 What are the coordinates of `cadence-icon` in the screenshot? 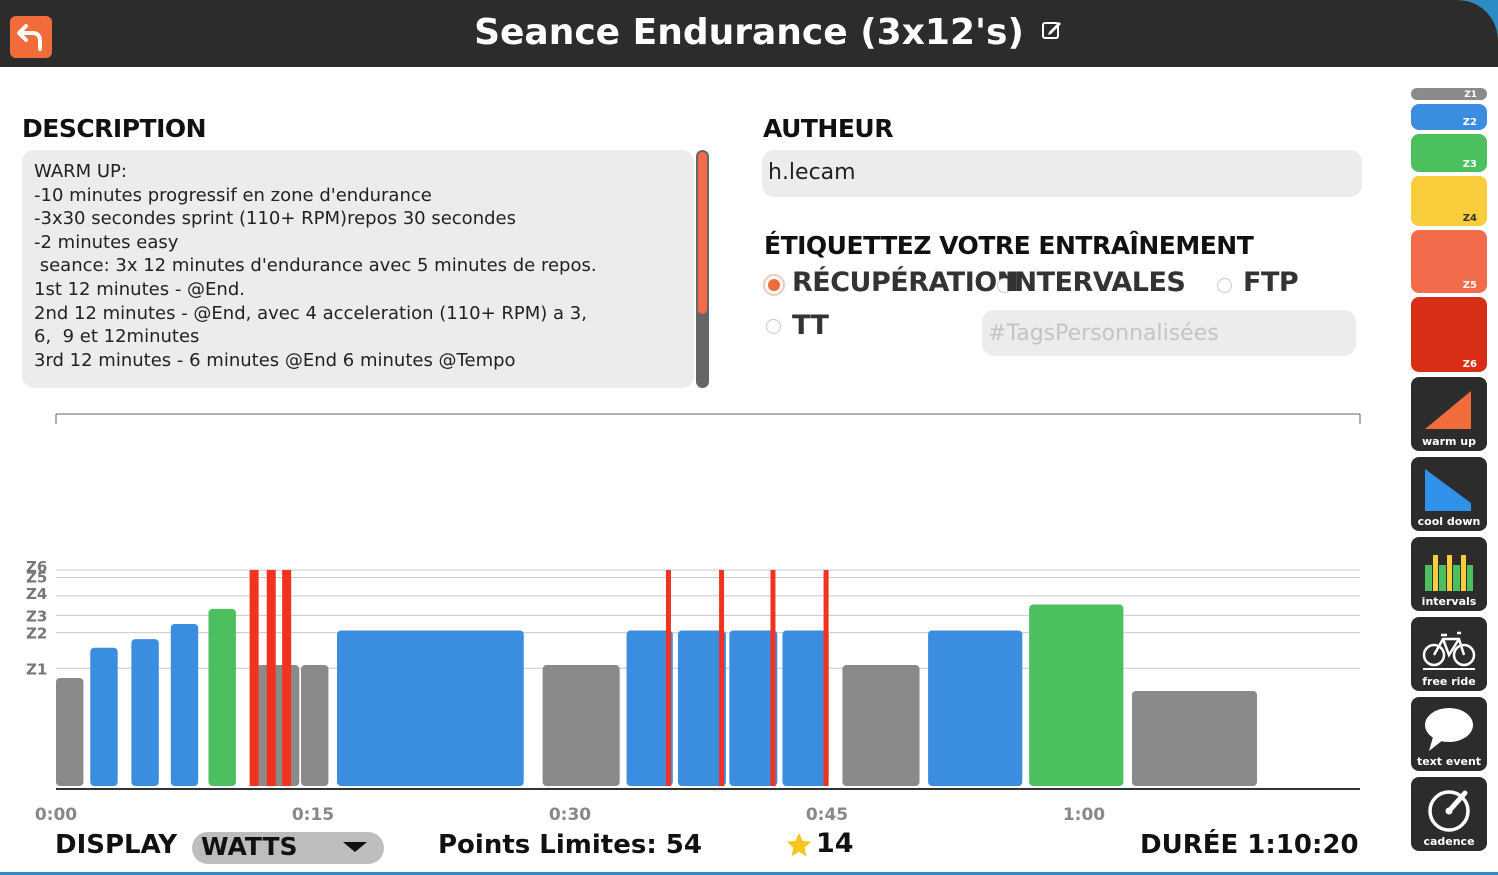 It's located at (1449, 811).